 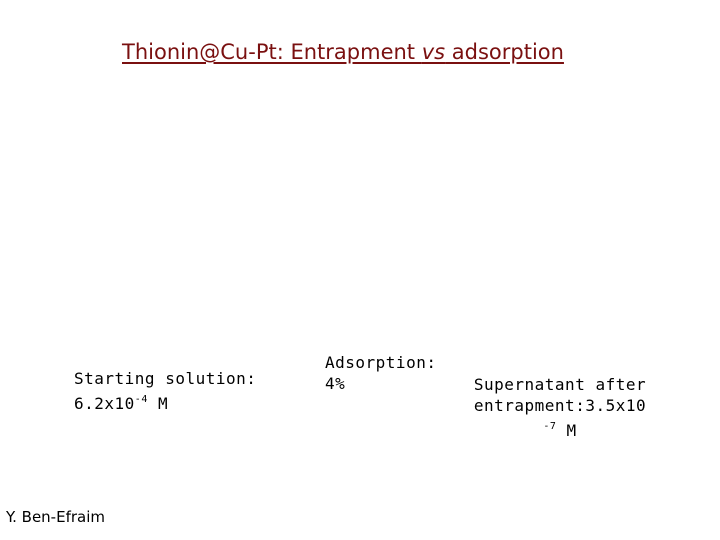 I want to click on title-text-end: adsorption, so click(x=504, y=52).